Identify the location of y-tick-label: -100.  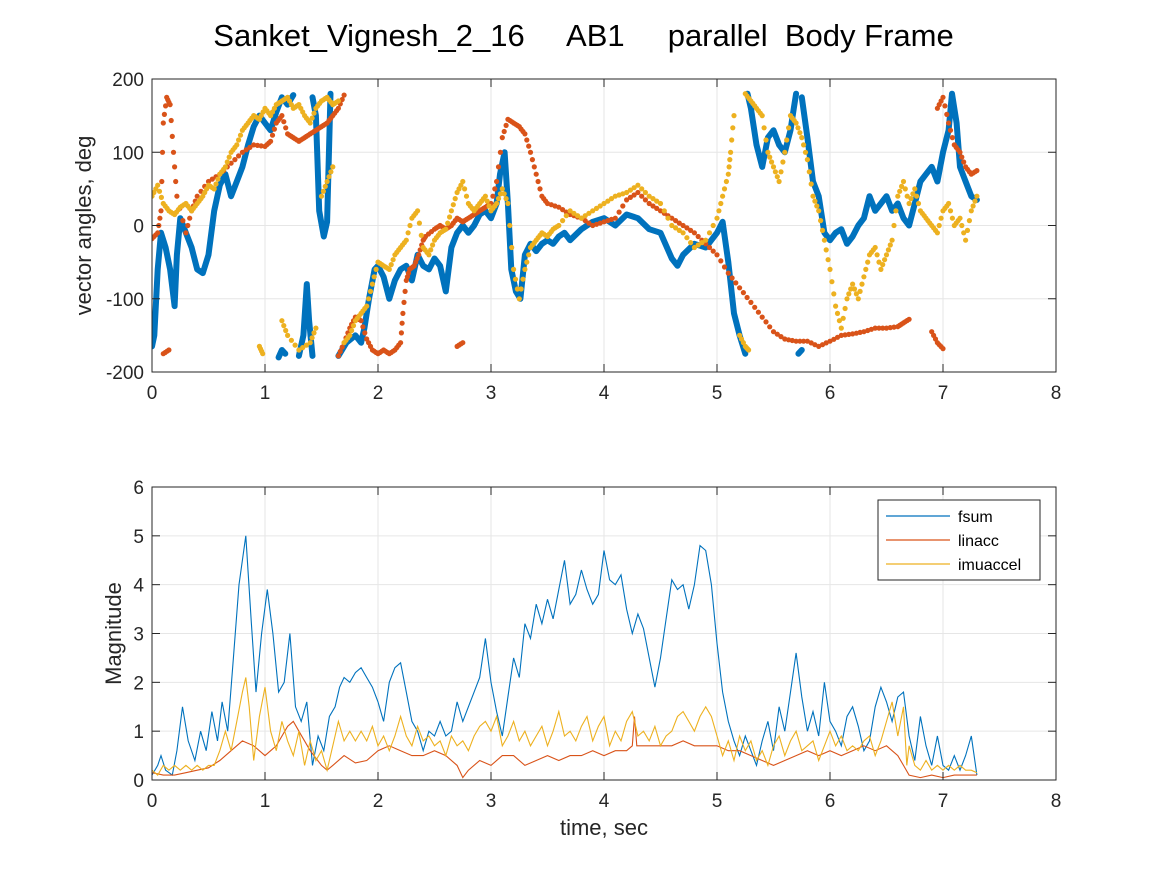
(125, 300).